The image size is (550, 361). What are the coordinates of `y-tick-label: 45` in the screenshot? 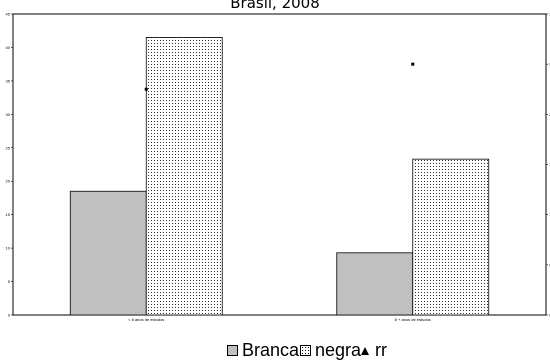 It's located at (8, 14).